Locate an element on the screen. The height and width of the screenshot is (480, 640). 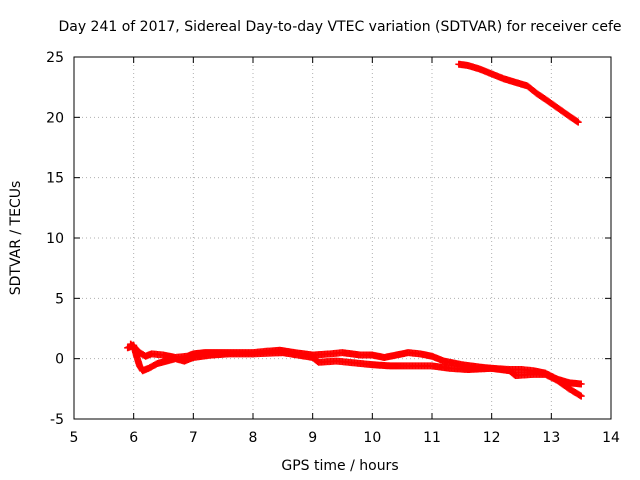
y-tick-label: 20 is located at coordinates (55, 118).